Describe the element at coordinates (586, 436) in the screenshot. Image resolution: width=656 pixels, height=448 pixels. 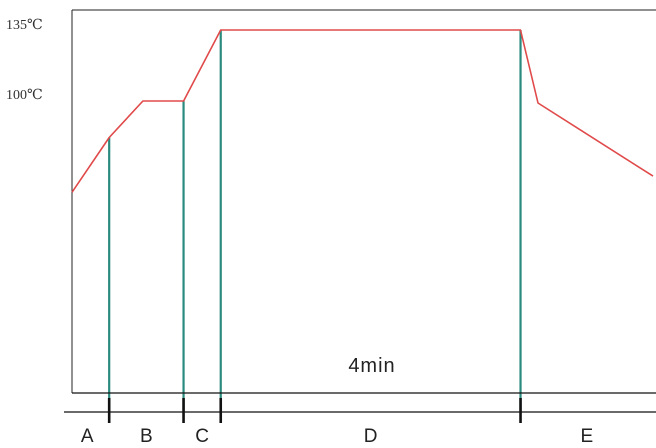
I see `phase-label-e: E` at that location.